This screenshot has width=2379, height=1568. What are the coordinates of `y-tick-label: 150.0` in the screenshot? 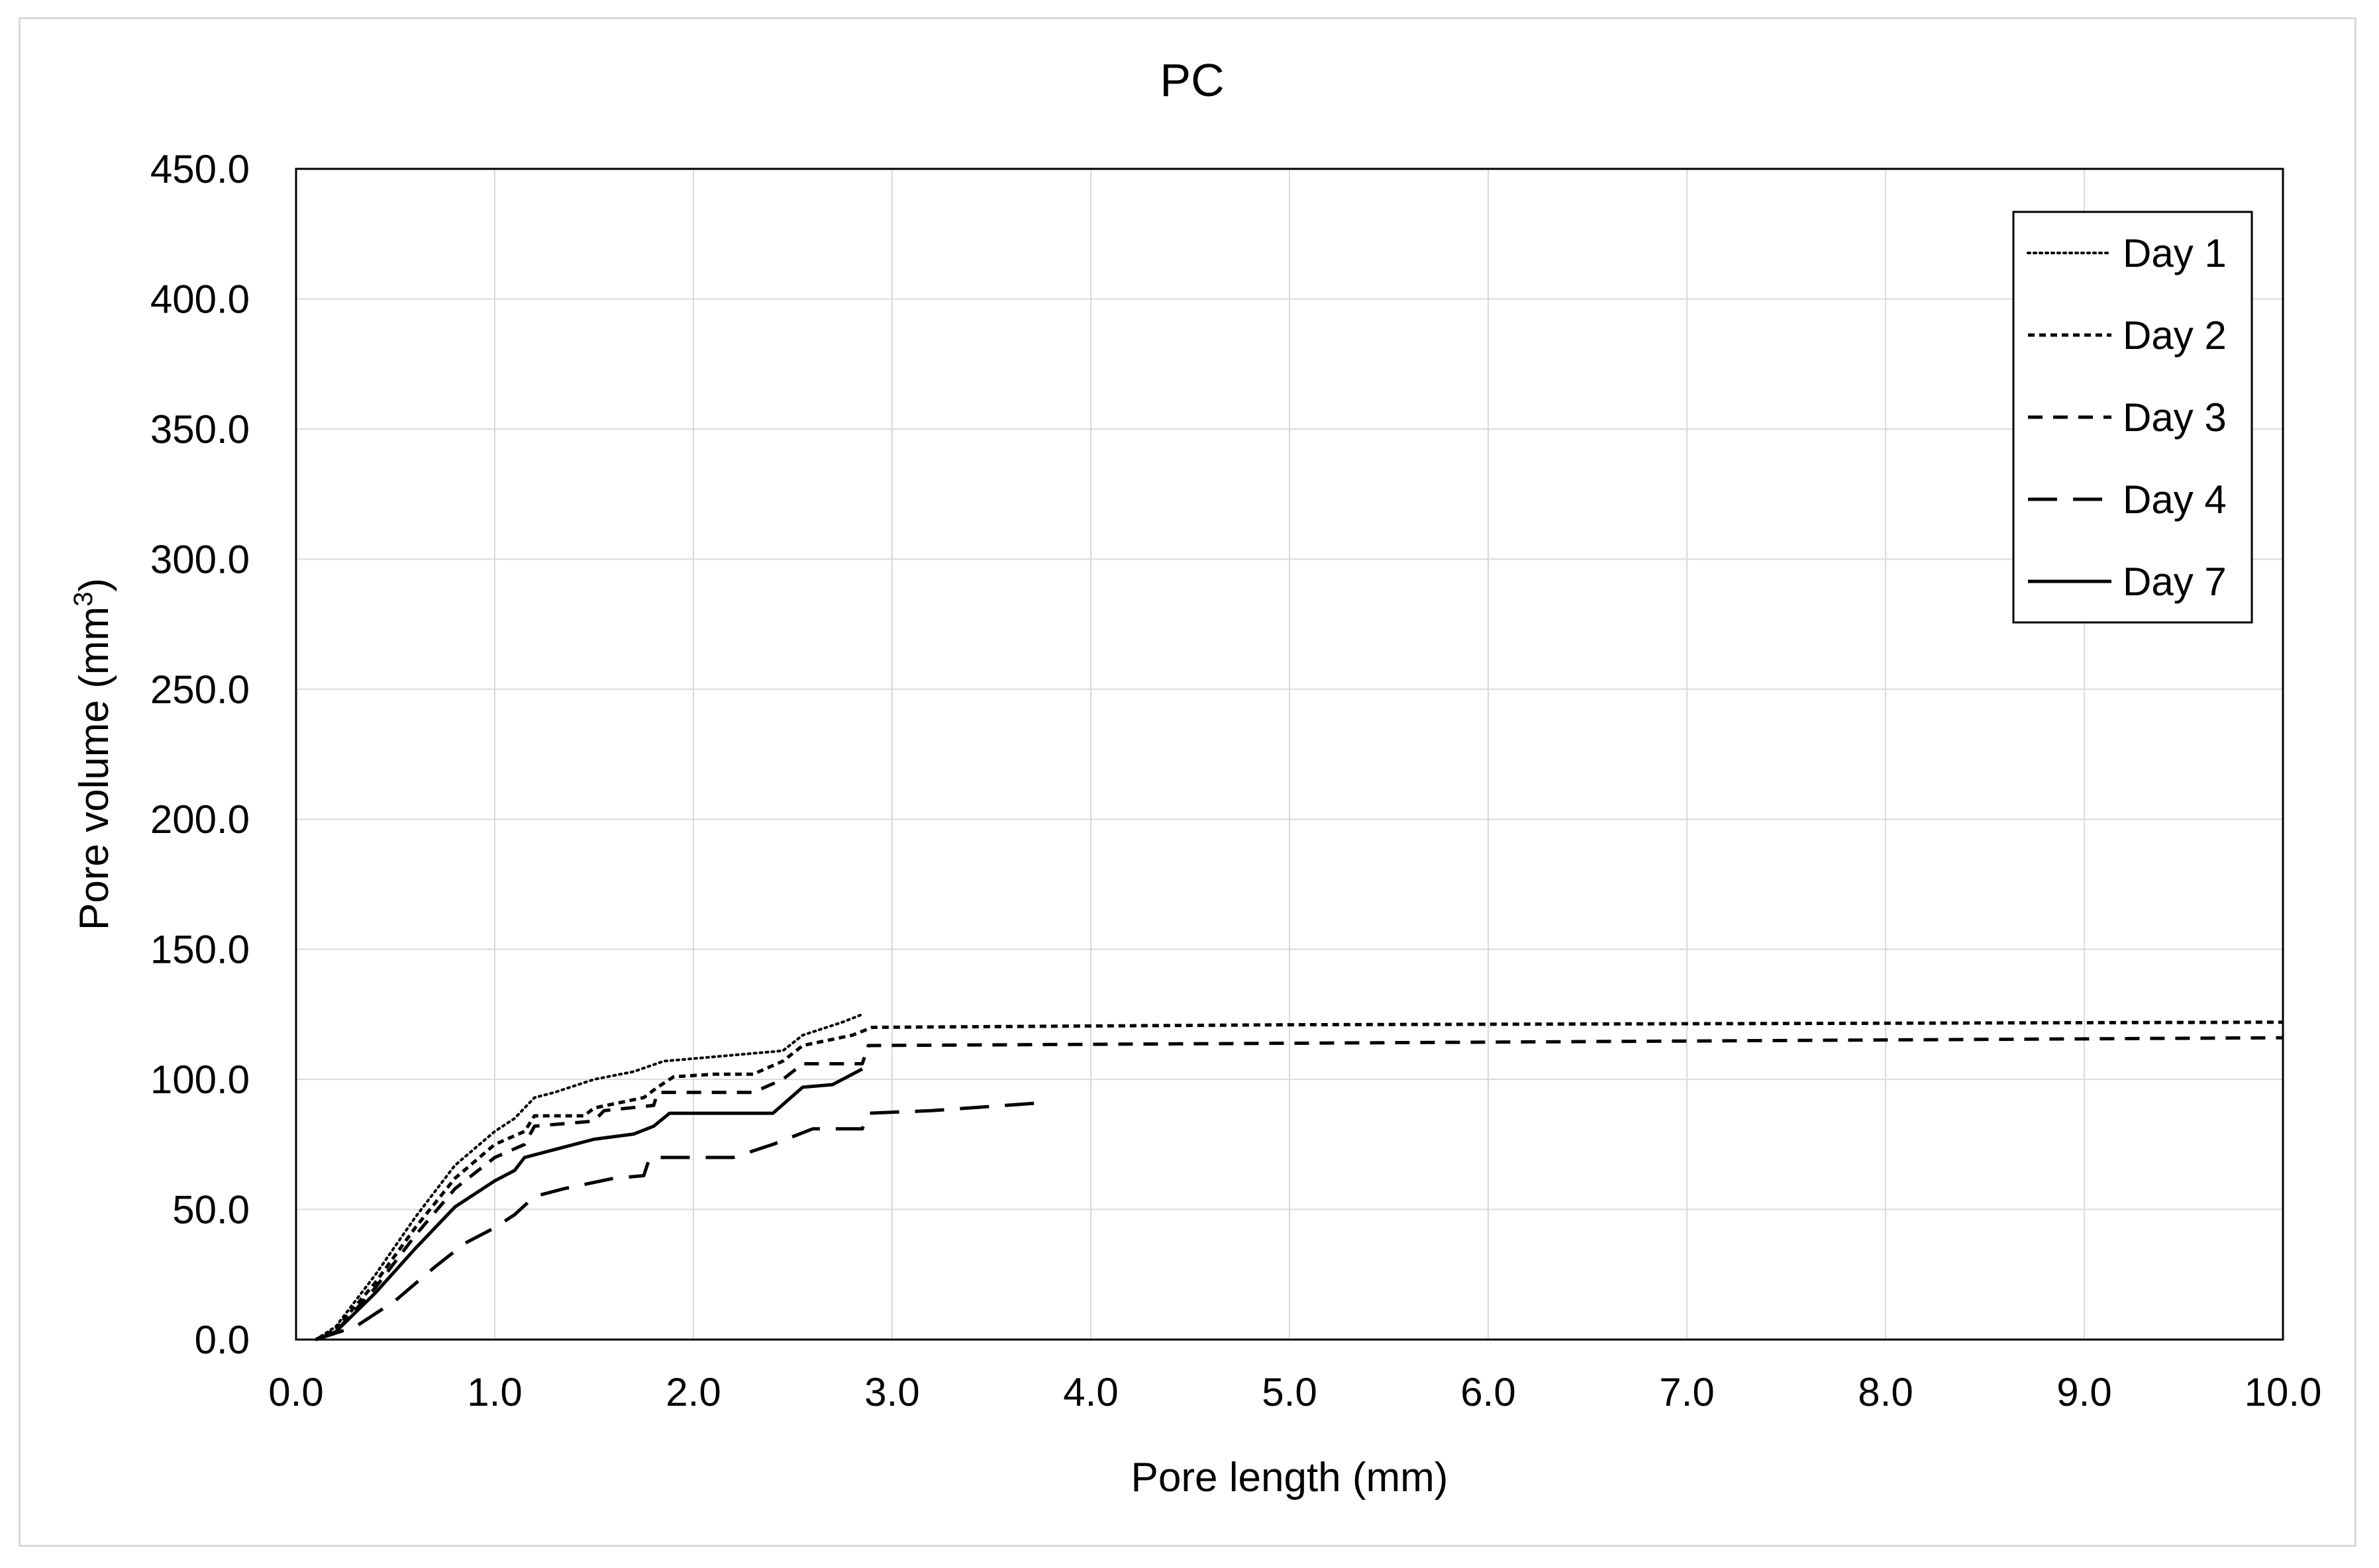 It's located at (200, 950).